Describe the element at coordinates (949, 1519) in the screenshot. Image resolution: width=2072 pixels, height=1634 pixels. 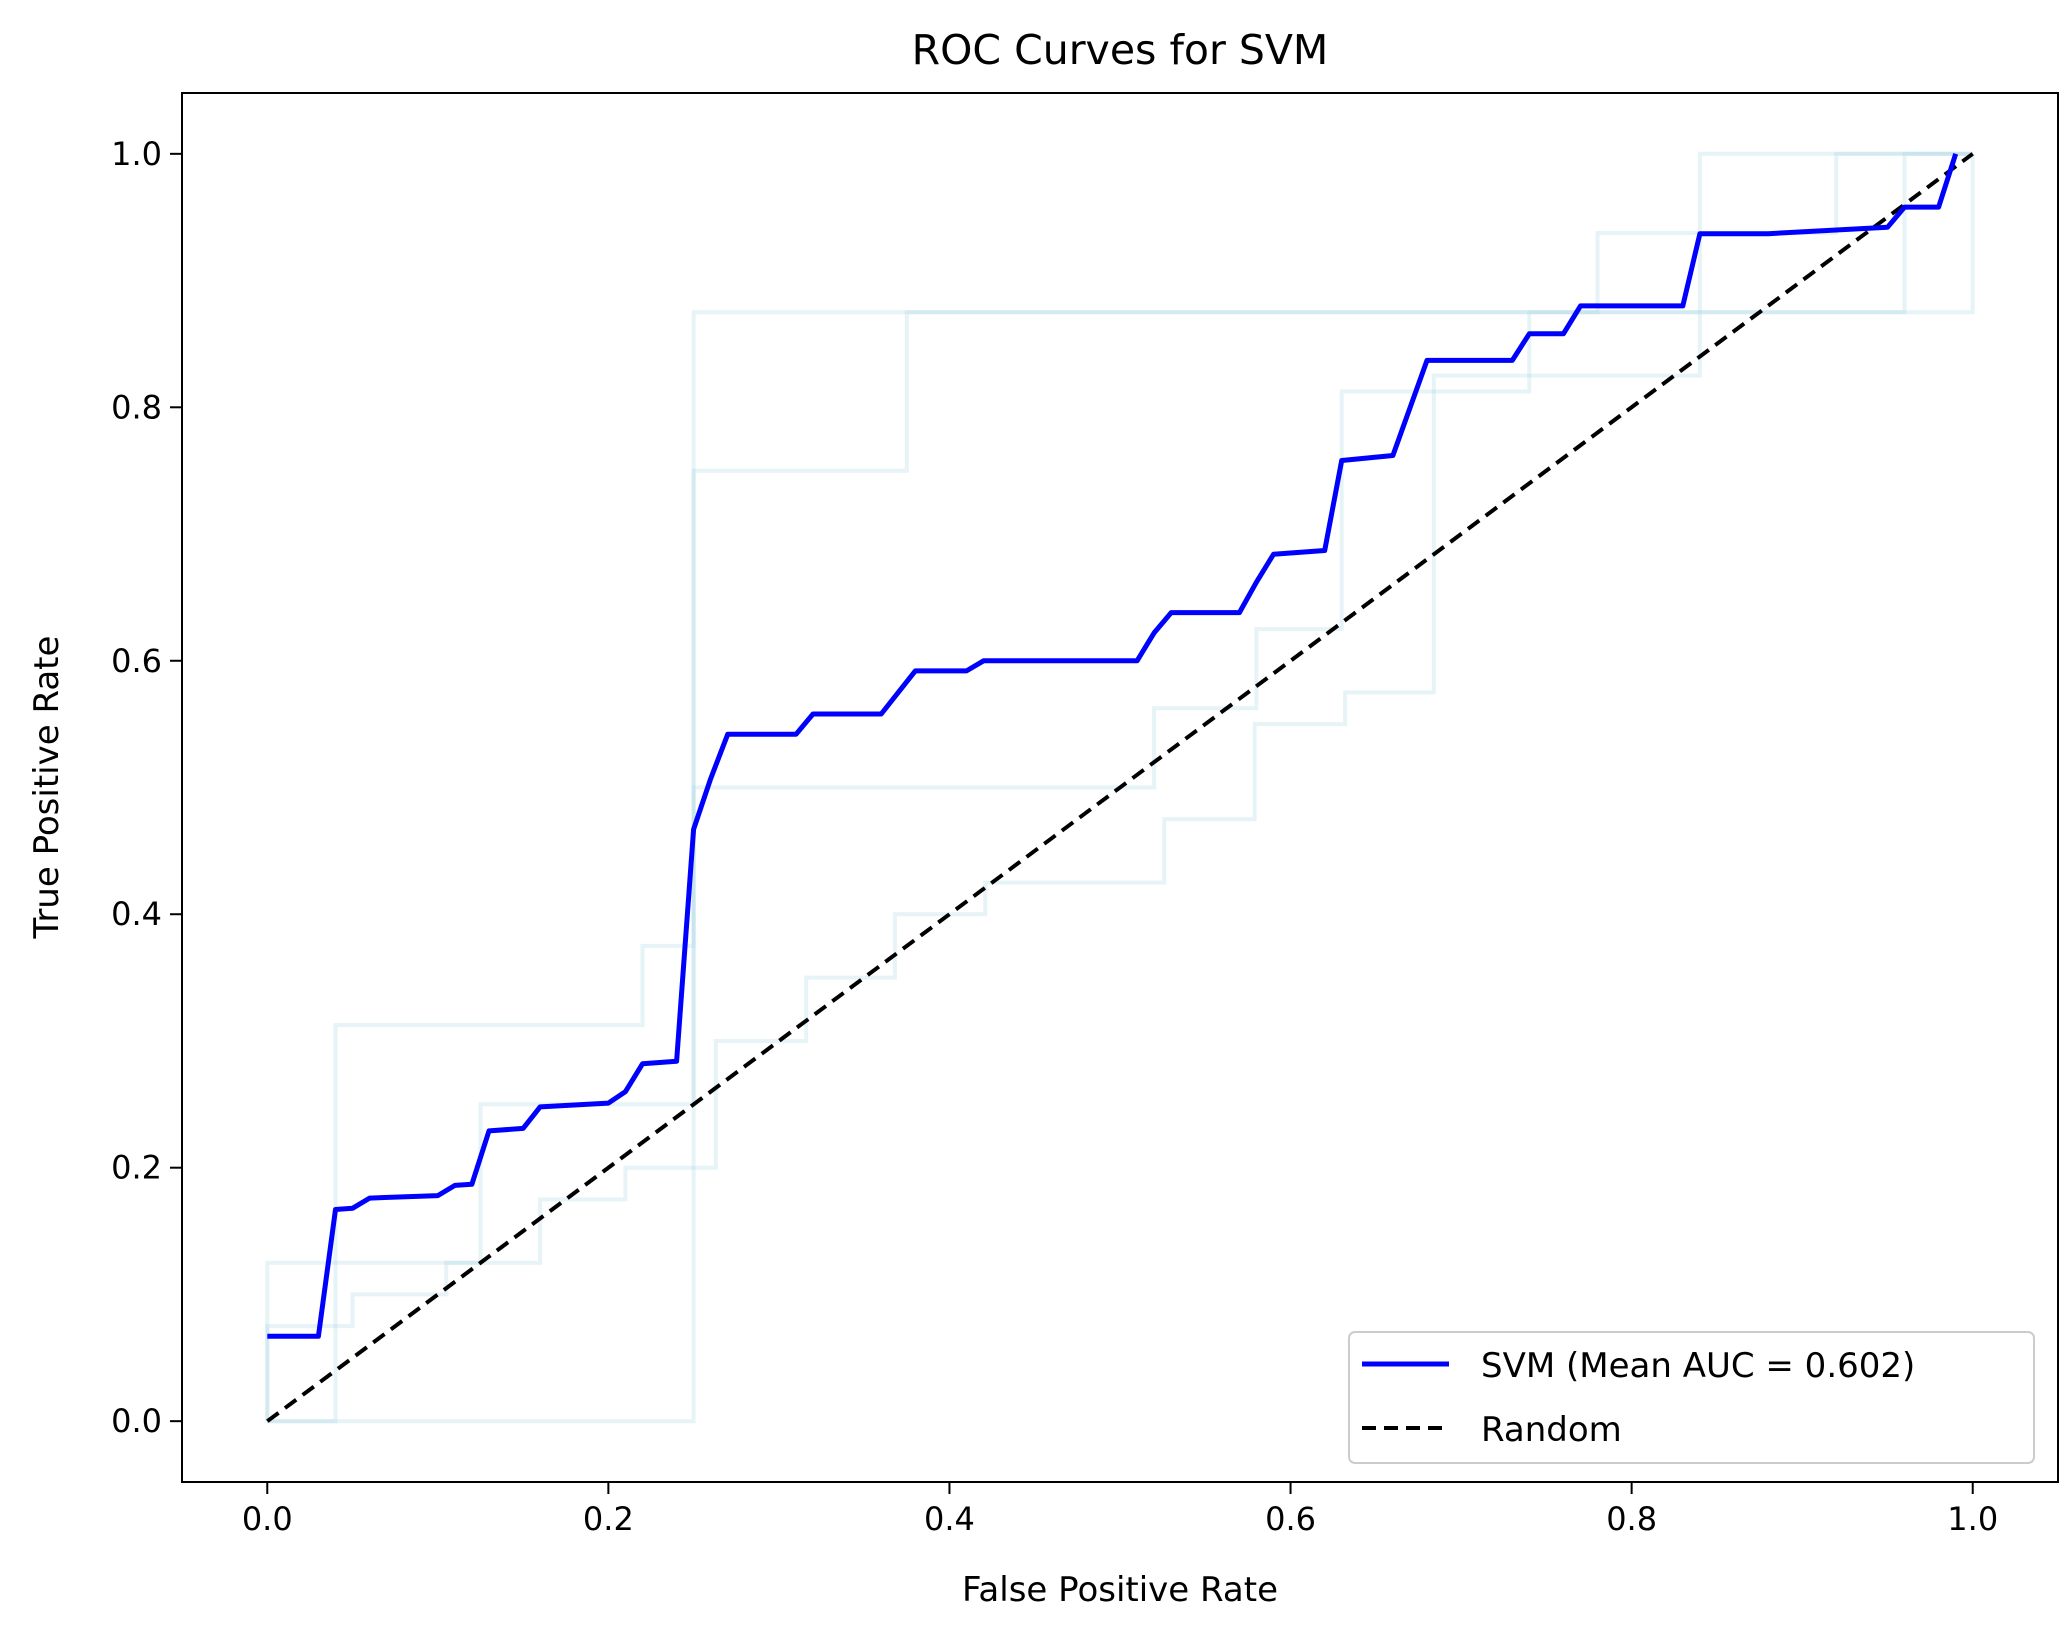
I see `x-tick-label: 0.4` at that location.